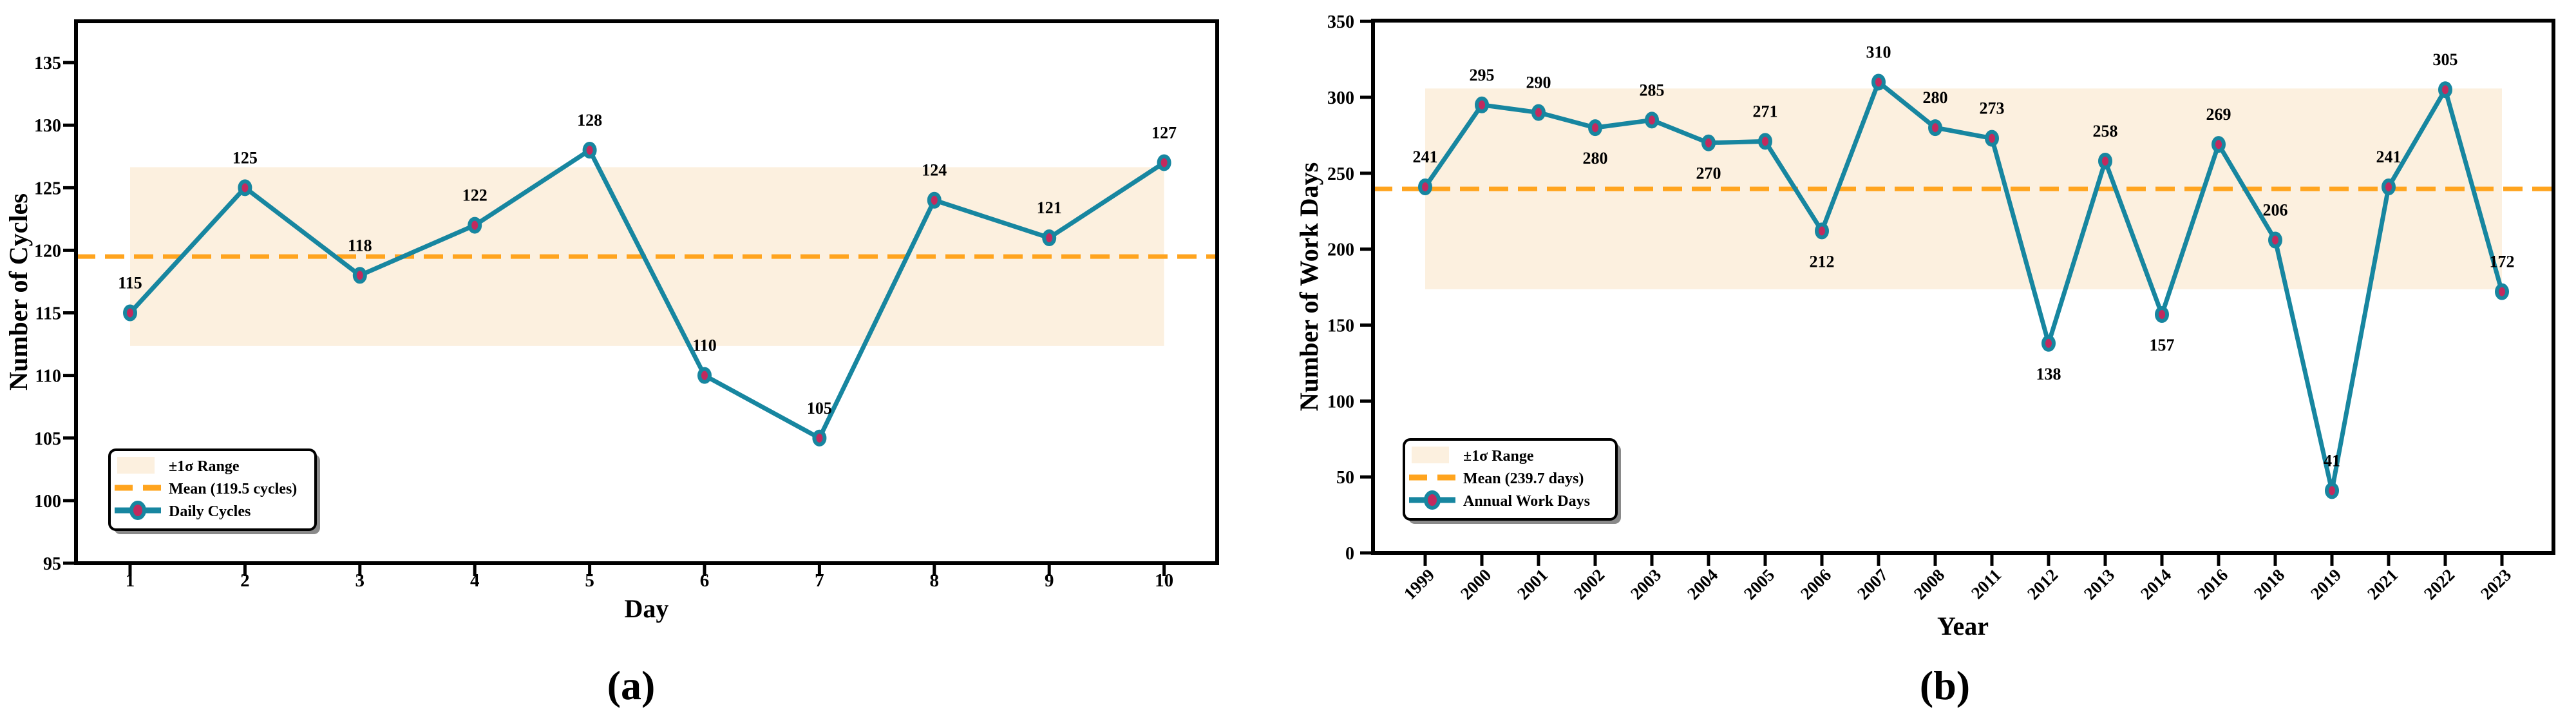 The image size is (2576, 723). What do you see at coordinates (1426, 157) in the screenshot?
I see `value-label-1999: 241` at bounding box center [1426, 157].